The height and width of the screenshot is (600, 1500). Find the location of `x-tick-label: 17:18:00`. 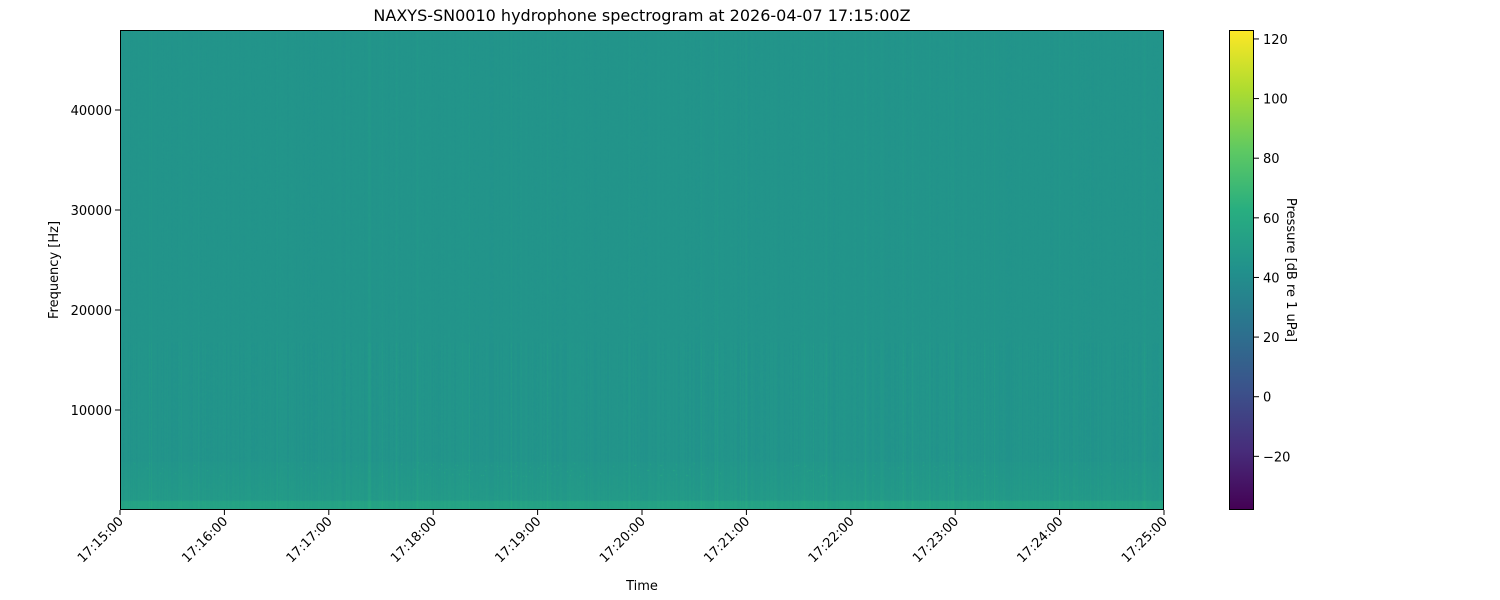

x-tick-label: 17:18:00 is located at coordinates (414, 540).